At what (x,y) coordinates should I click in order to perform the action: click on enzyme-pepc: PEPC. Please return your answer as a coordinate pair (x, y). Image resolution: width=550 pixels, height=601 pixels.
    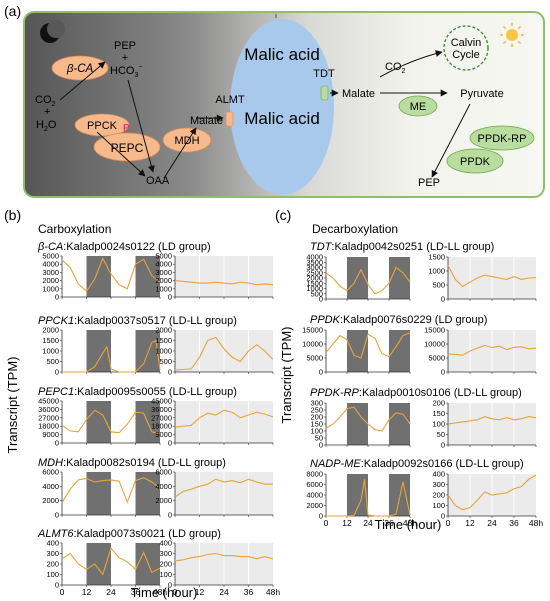
    Looking at the image, I should click on (127, 147).